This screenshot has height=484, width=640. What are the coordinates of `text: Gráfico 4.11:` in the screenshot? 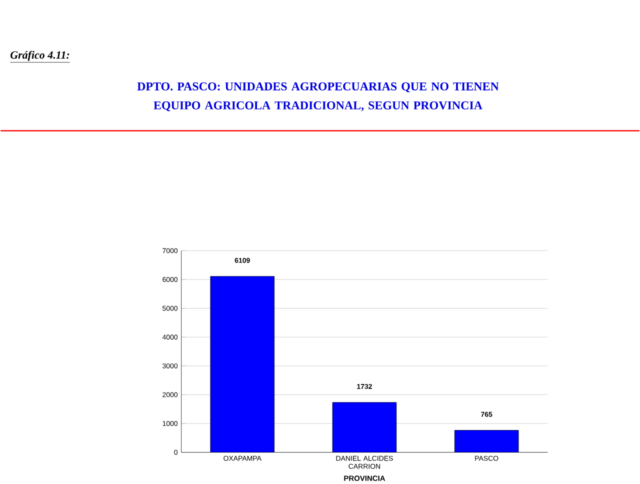 It's located at (40, 55).